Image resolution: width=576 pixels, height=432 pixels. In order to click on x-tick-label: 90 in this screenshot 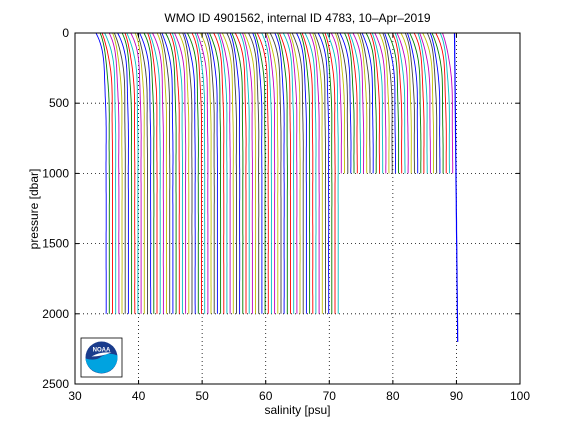, I will do `click(457, 396)`.